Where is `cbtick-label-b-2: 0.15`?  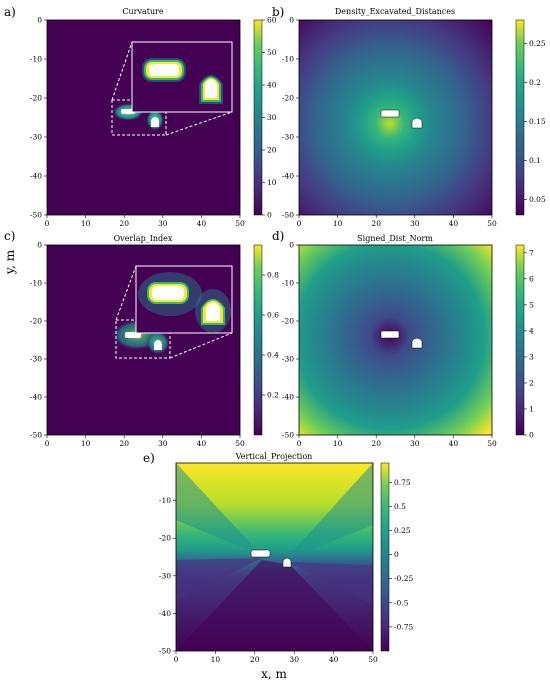
cbtick-label-b-2: 0.15 is located at coordinates (537, 121).